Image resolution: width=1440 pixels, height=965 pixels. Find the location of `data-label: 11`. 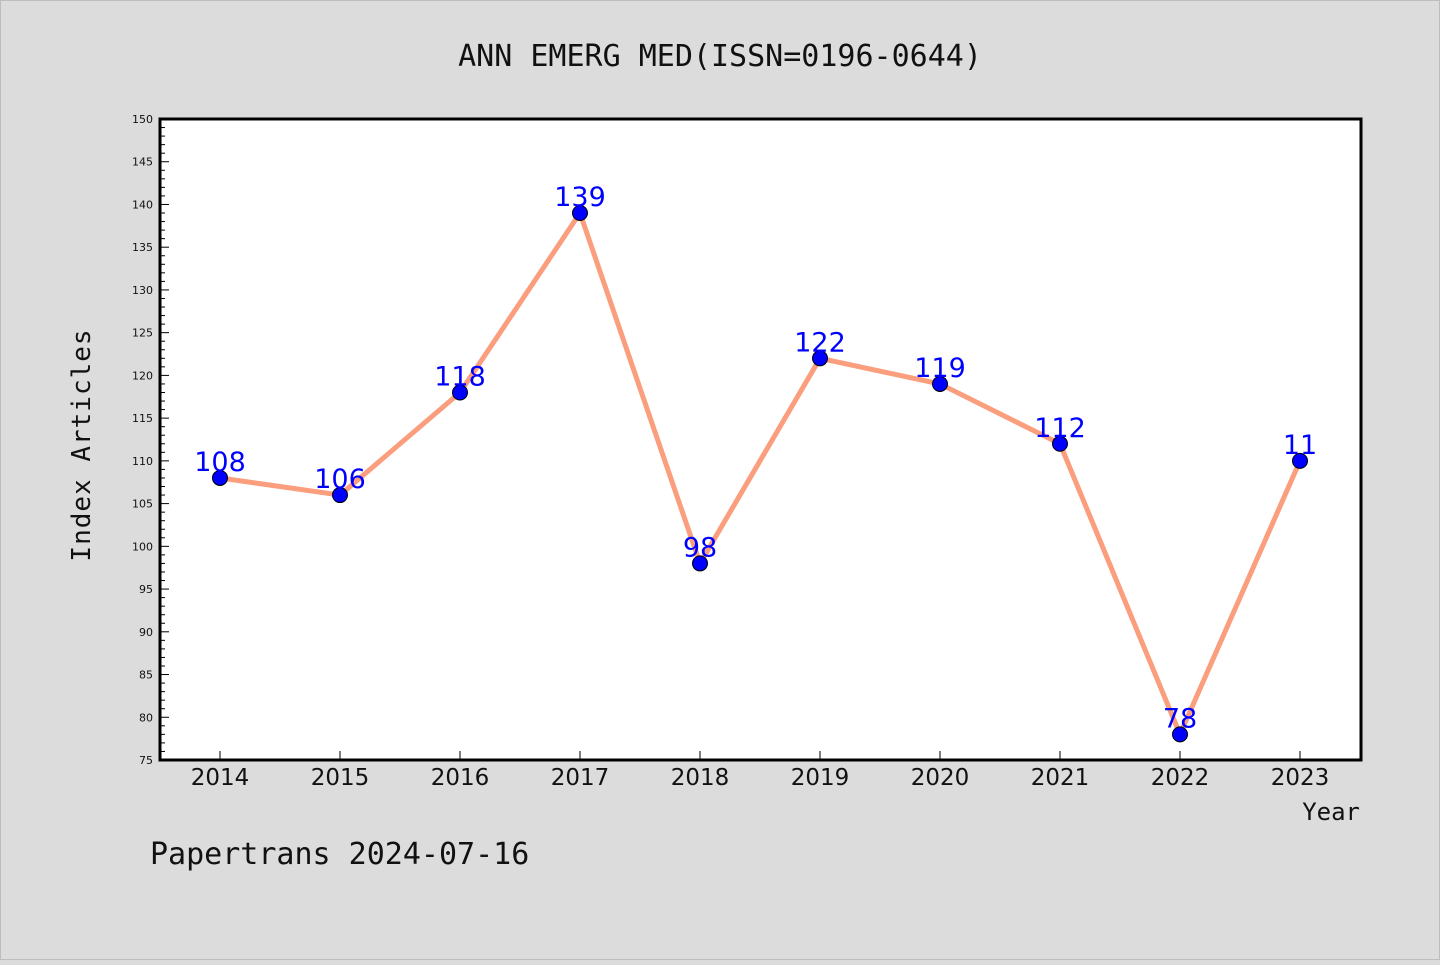

data-label: 11 is located at coordinates (1300, 445).